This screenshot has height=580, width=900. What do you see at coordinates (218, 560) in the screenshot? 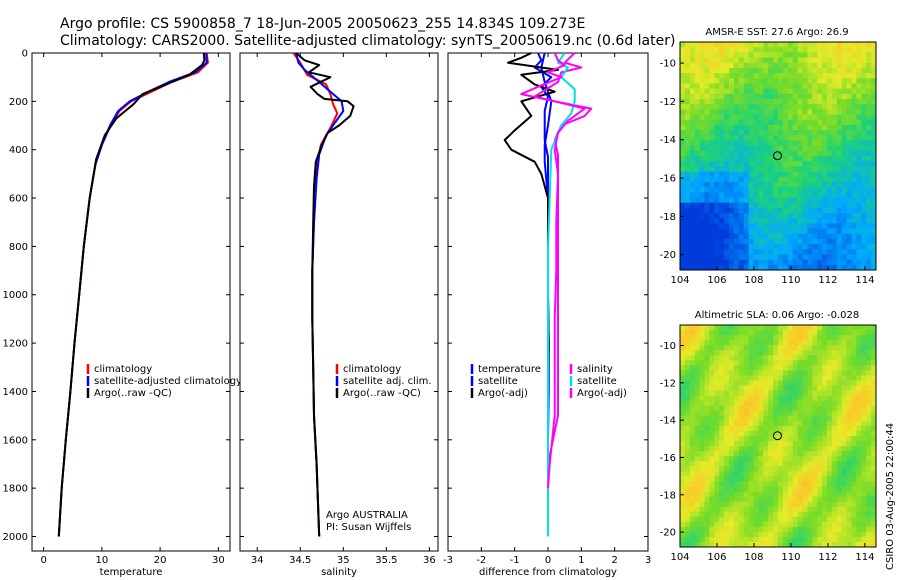
I see `temperature-xtick-label: 30` at bounding box center [218, 560].